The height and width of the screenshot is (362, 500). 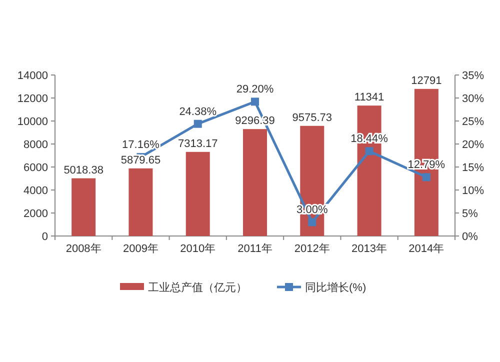 I want to click on y-tick-label: 6000, so click(x=36, y=168).